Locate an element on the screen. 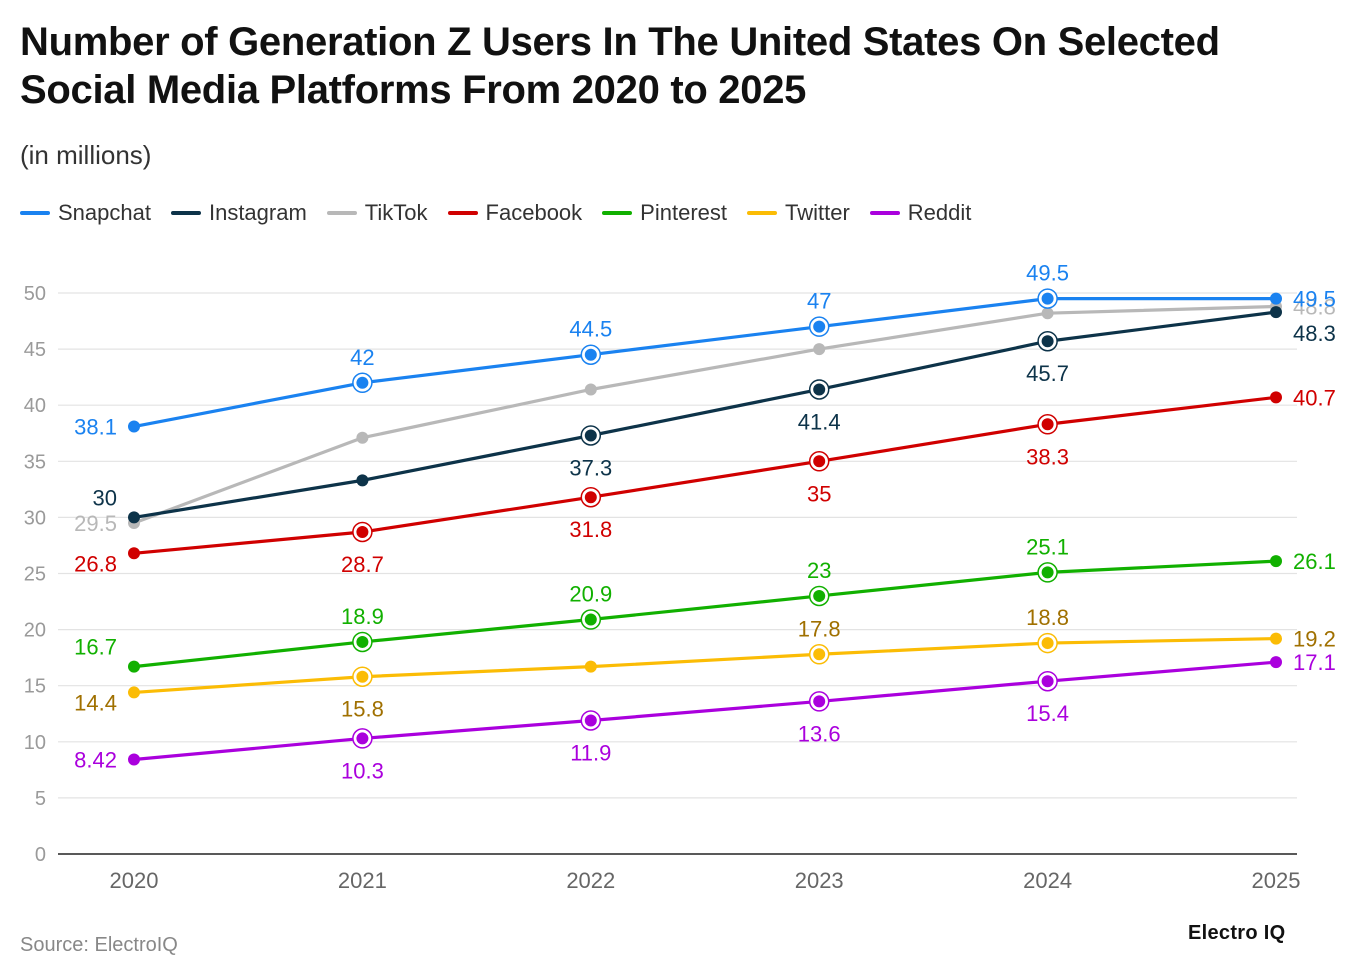  legend-swatch-snapchat is located at coordinates (35, 213).